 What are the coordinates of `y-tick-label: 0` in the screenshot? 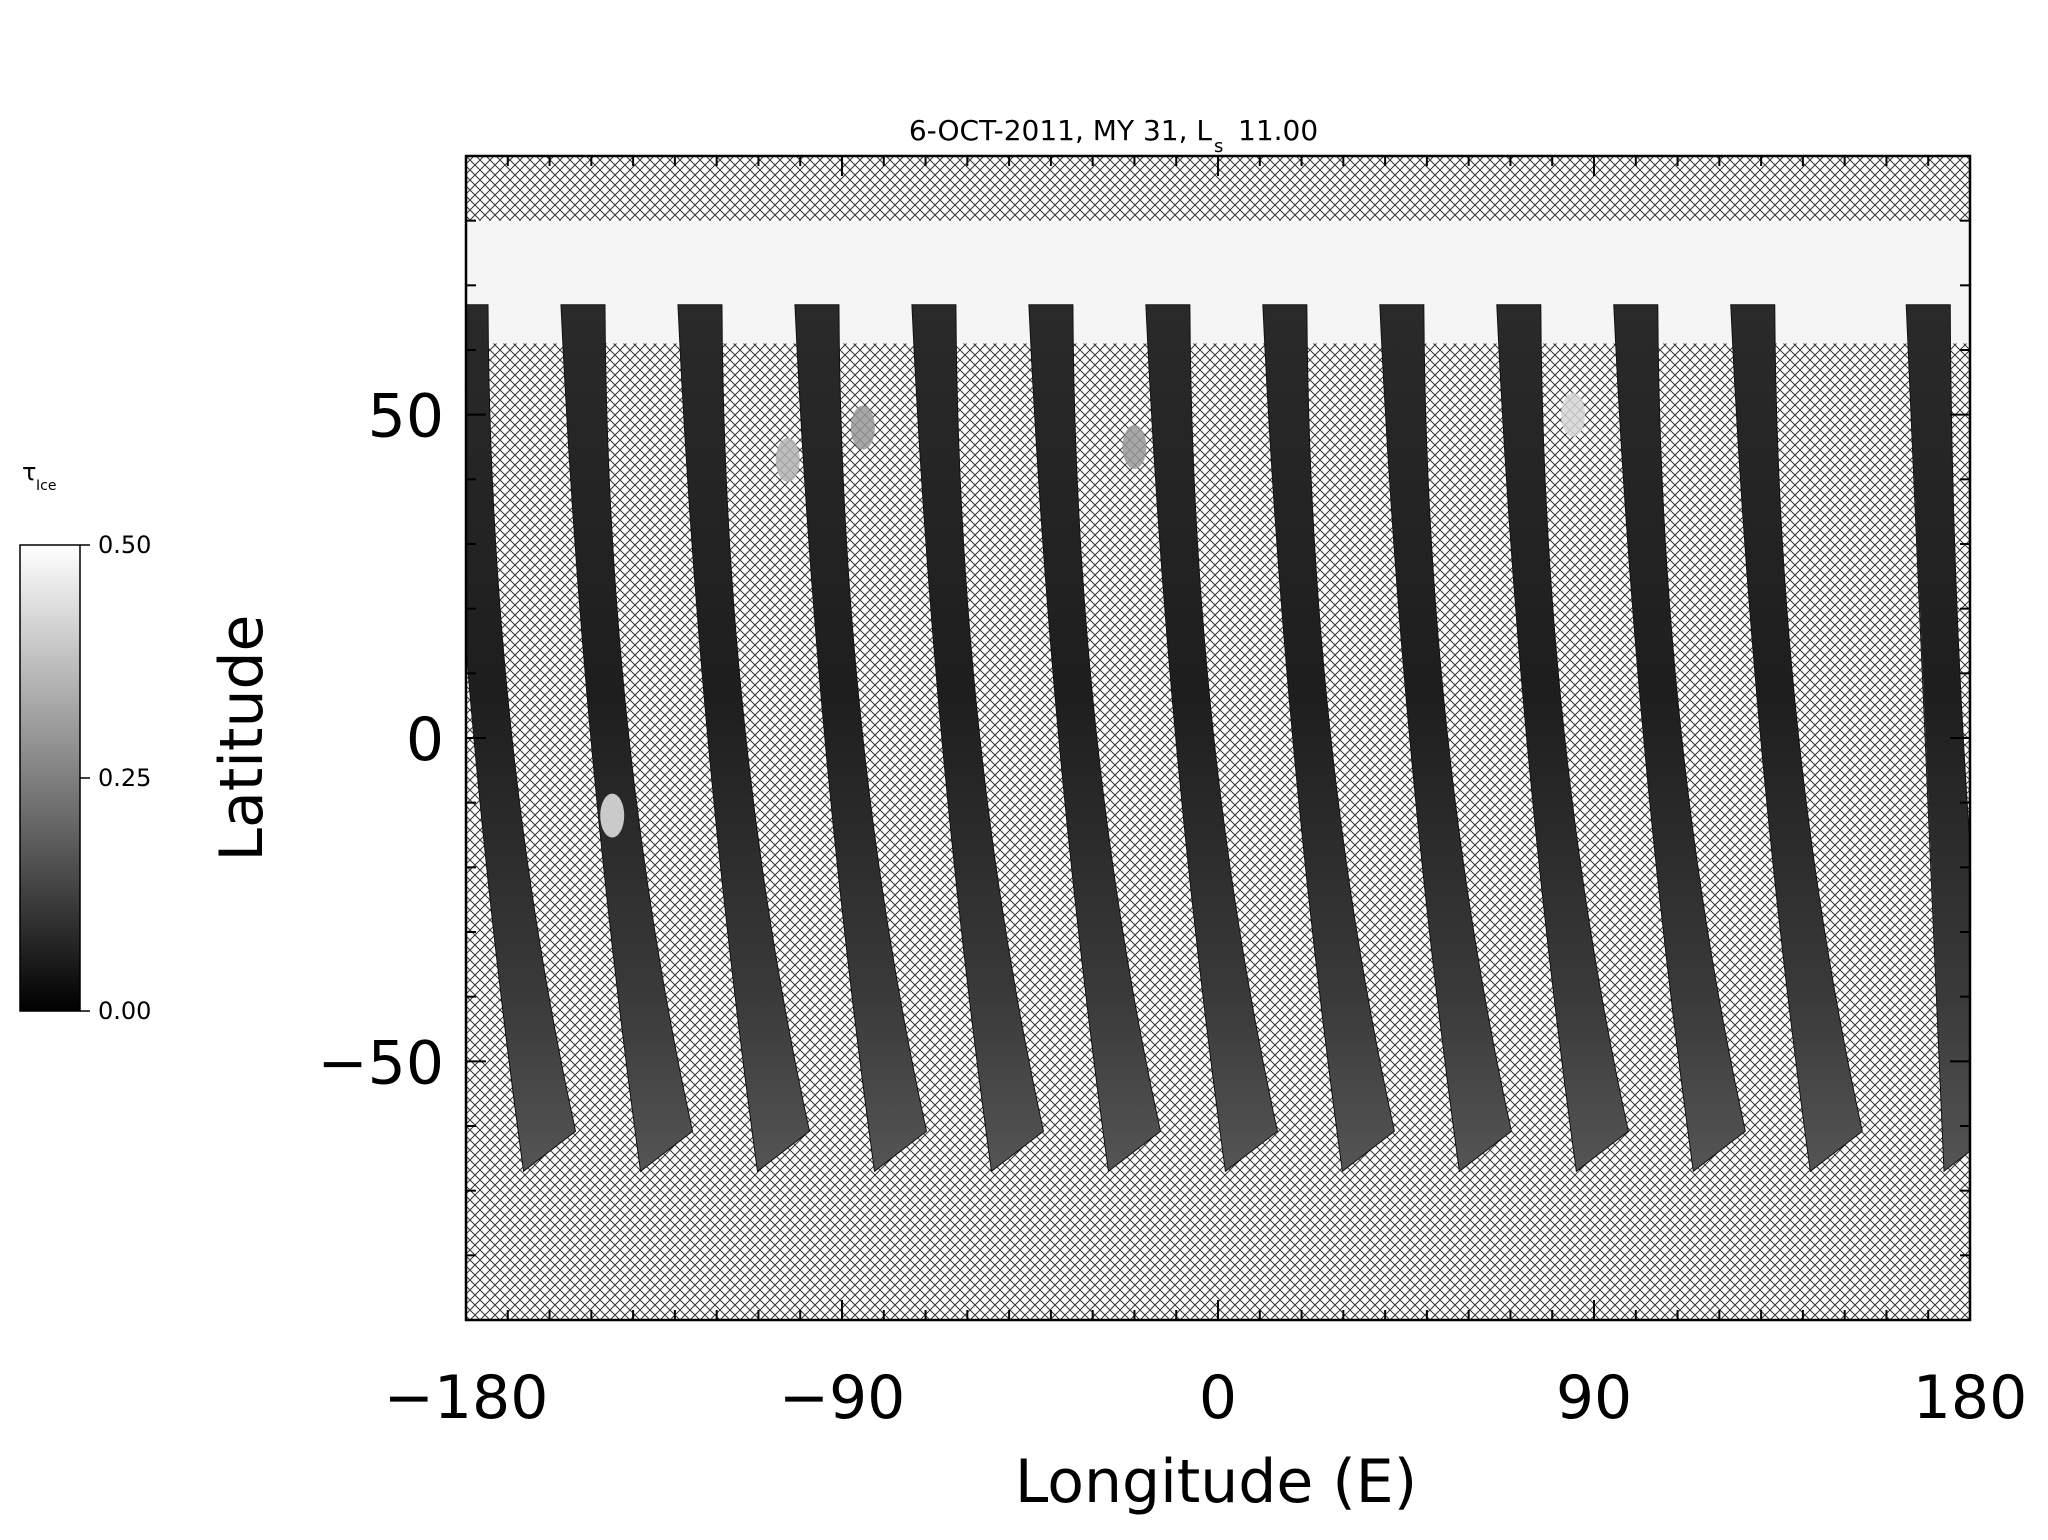 It's located at (425, 740).